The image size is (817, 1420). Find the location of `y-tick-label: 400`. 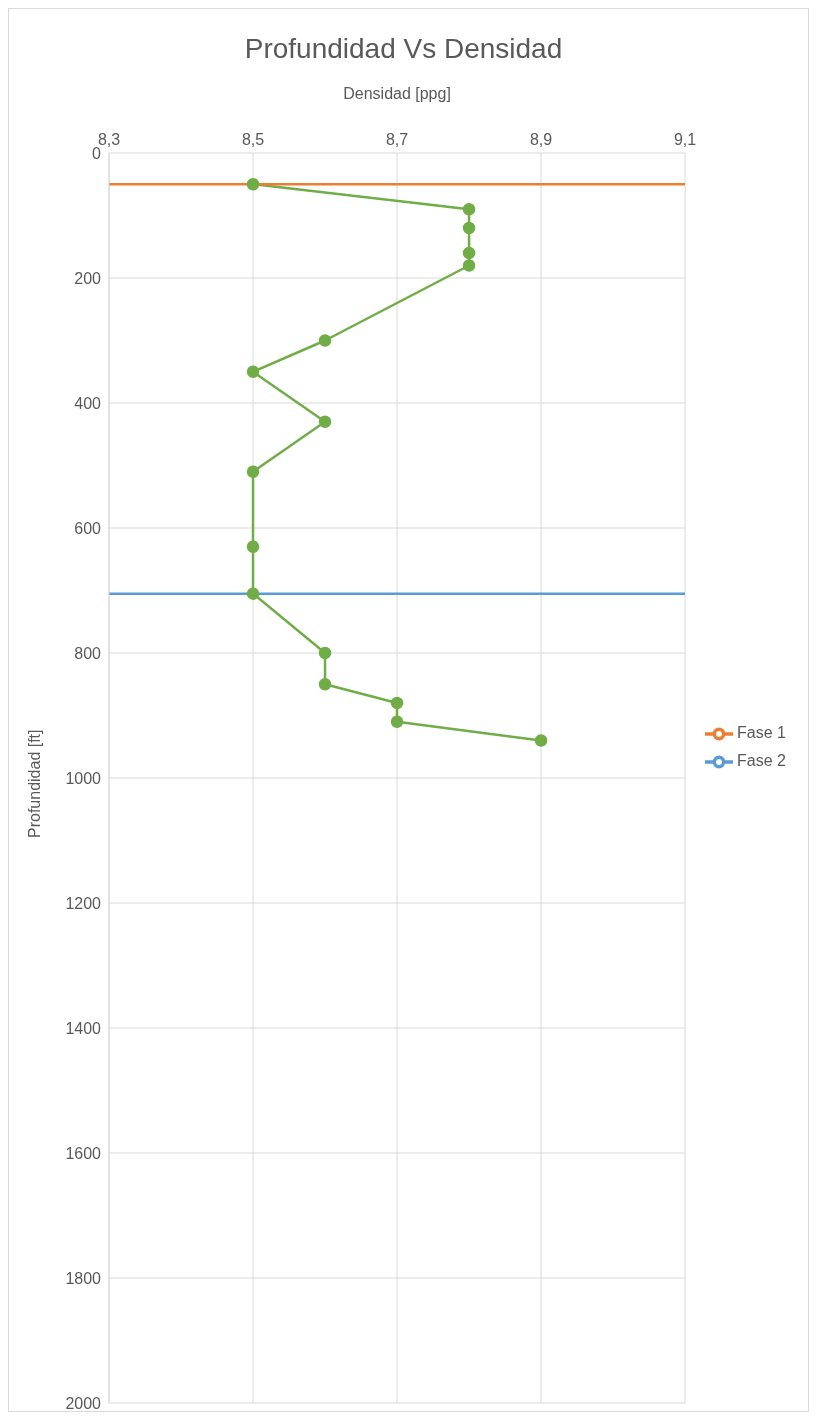

y-tick-label: 400 is located at coordinates (88, 403).